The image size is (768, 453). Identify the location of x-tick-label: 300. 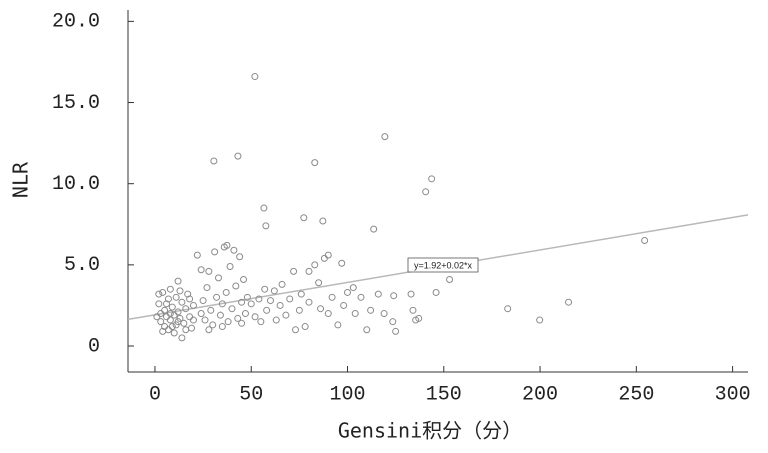
(733, 394).